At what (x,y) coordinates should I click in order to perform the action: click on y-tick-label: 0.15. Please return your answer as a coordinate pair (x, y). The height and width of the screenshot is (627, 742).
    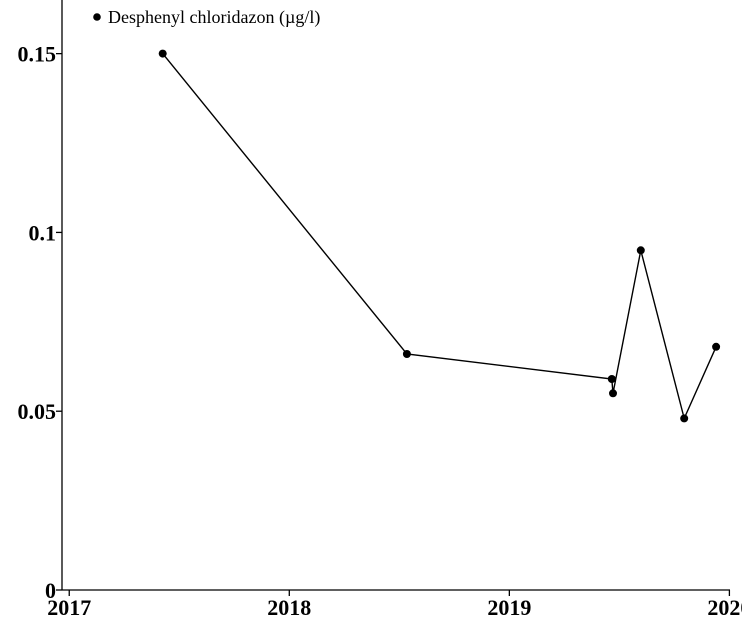
    Looking at the image, I should click on (37, 54).